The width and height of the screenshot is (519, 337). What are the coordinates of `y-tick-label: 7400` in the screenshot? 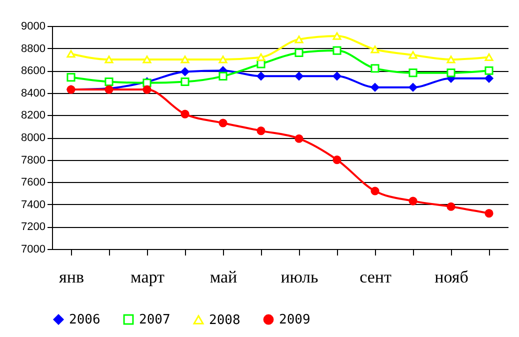 It's located at (33, 204).